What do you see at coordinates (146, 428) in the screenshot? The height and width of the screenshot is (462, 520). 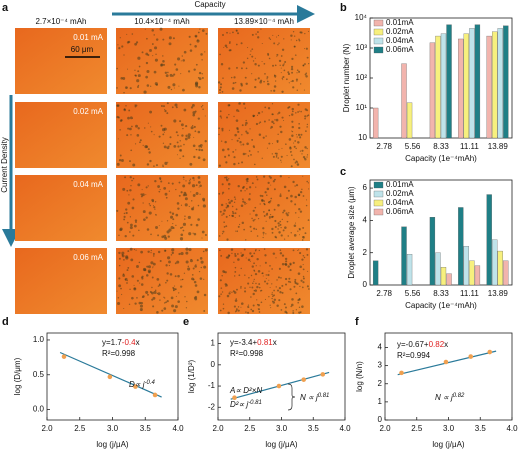 I see `x-tick-label: 3.5` at bounding box center [146, 428].